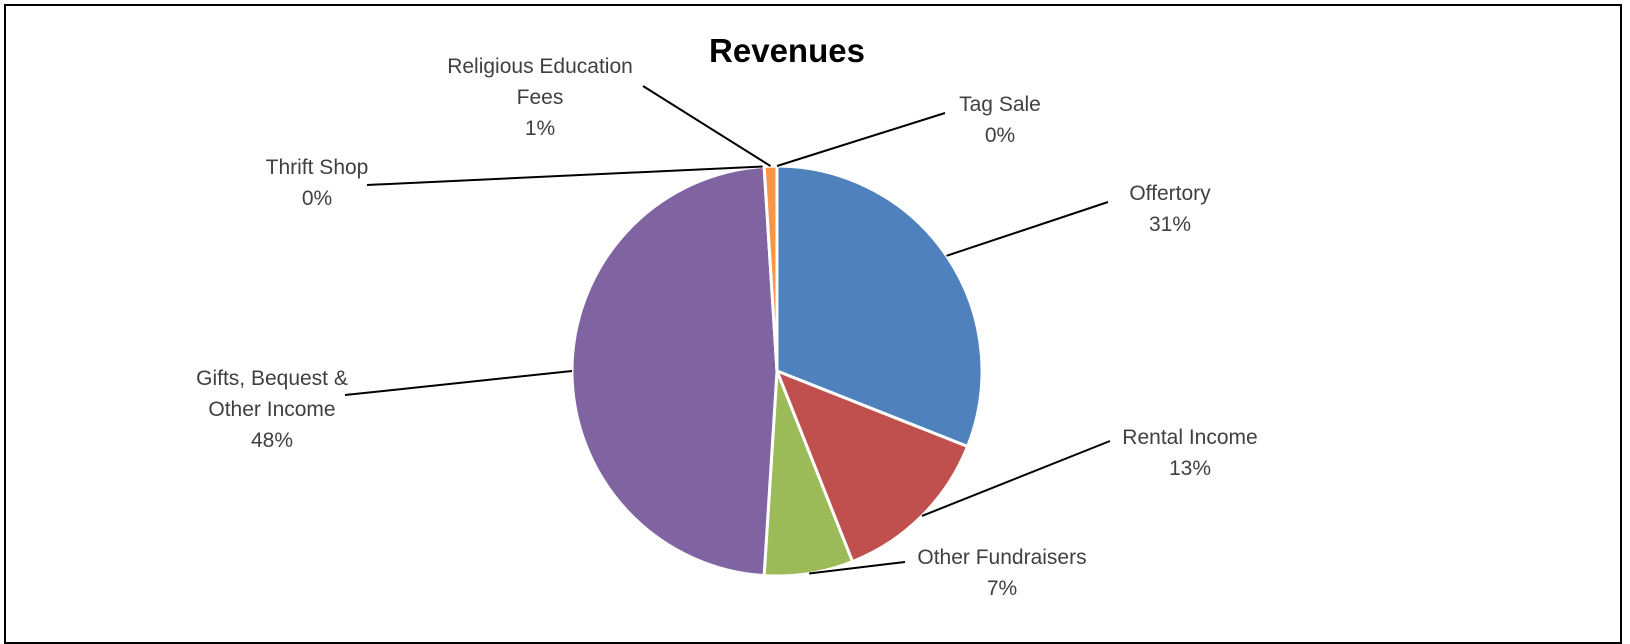 The image size is (1630, 644). Describe the element at coordinates (1002, 573) in the screenshot. I see `data-label: Other Fundraisers 7%` at that location.